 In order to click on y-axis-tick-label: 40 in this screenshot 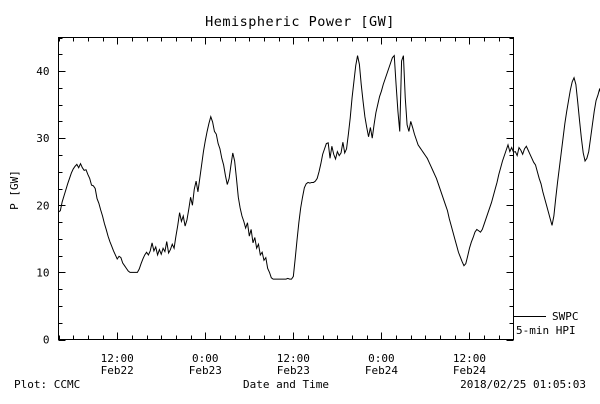, I will do `click(42, 71)`.